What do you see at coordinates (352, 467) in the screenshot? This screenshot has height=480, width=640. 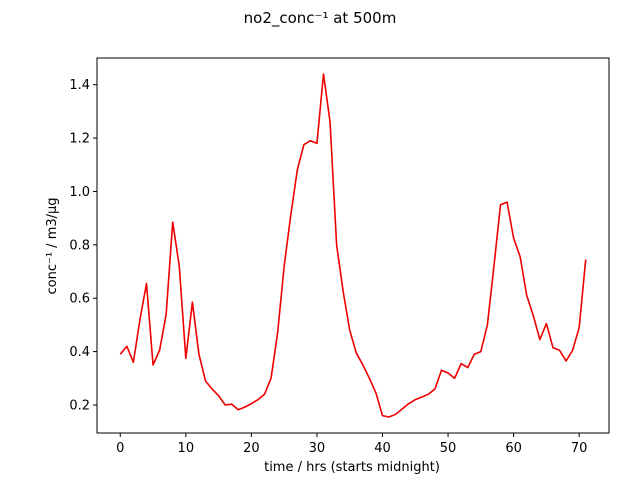 I see `x-axis-label: time / hrs (starts midnight)` at bounding box center [352, 467].